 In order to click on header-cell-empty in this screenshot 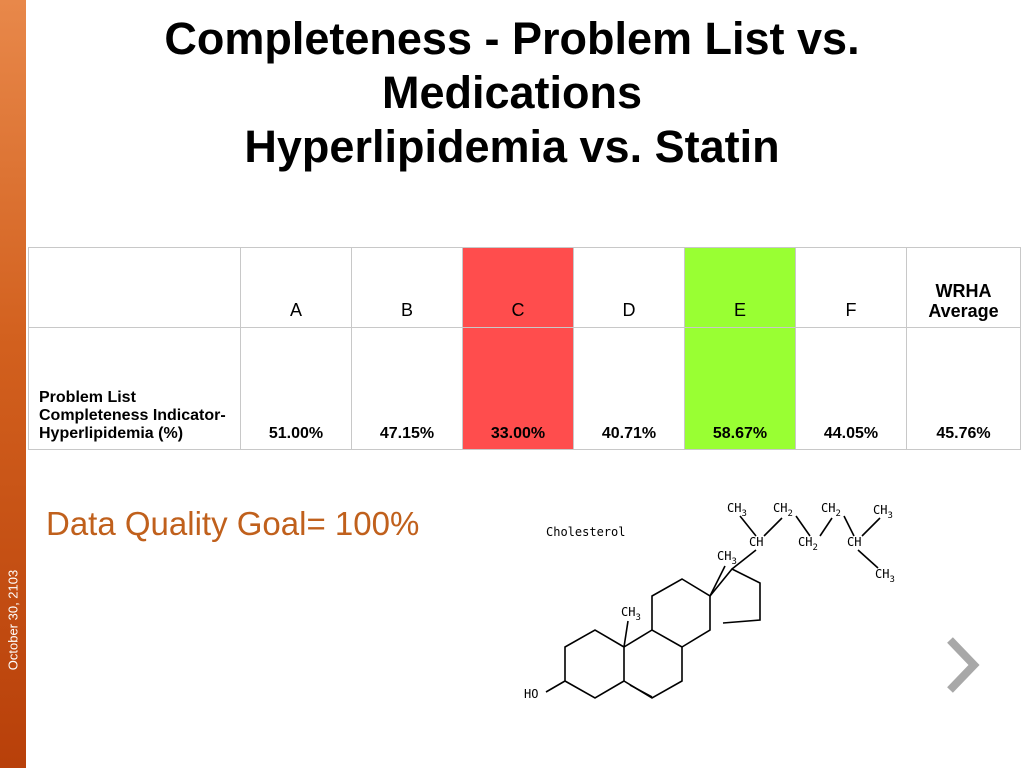, I will do `click(134, 287)`.